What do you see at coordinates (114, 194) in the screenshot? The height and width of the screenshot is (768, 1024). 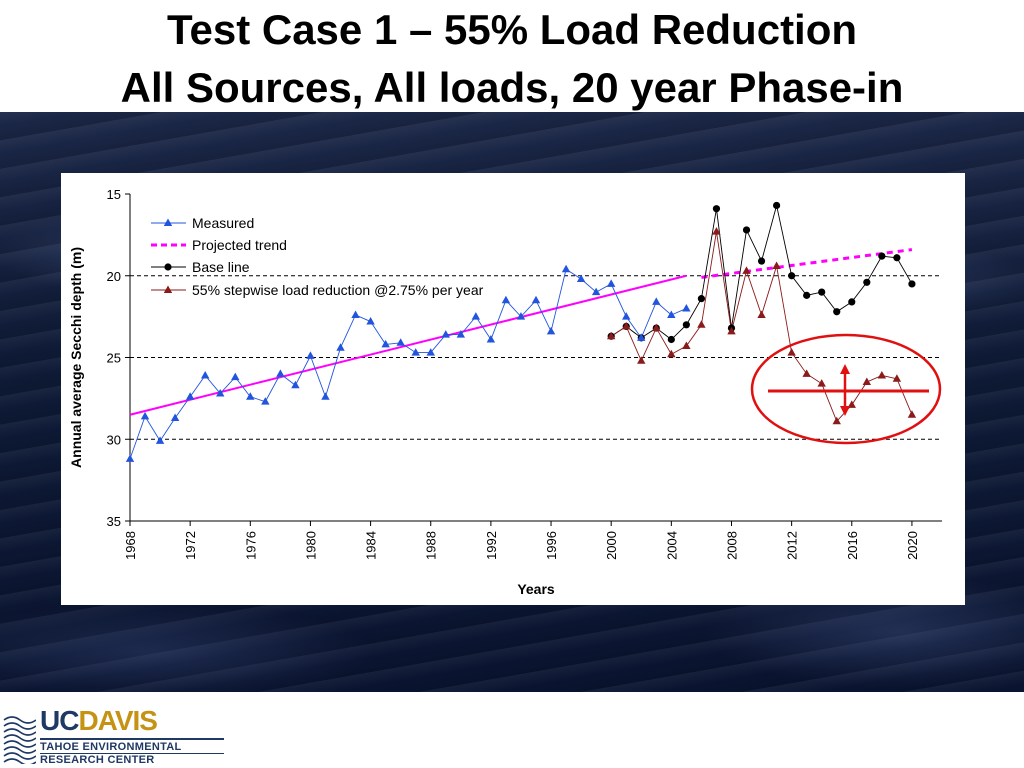 I see `y-tick-label-15: 15` at bounding box center [114, 194].